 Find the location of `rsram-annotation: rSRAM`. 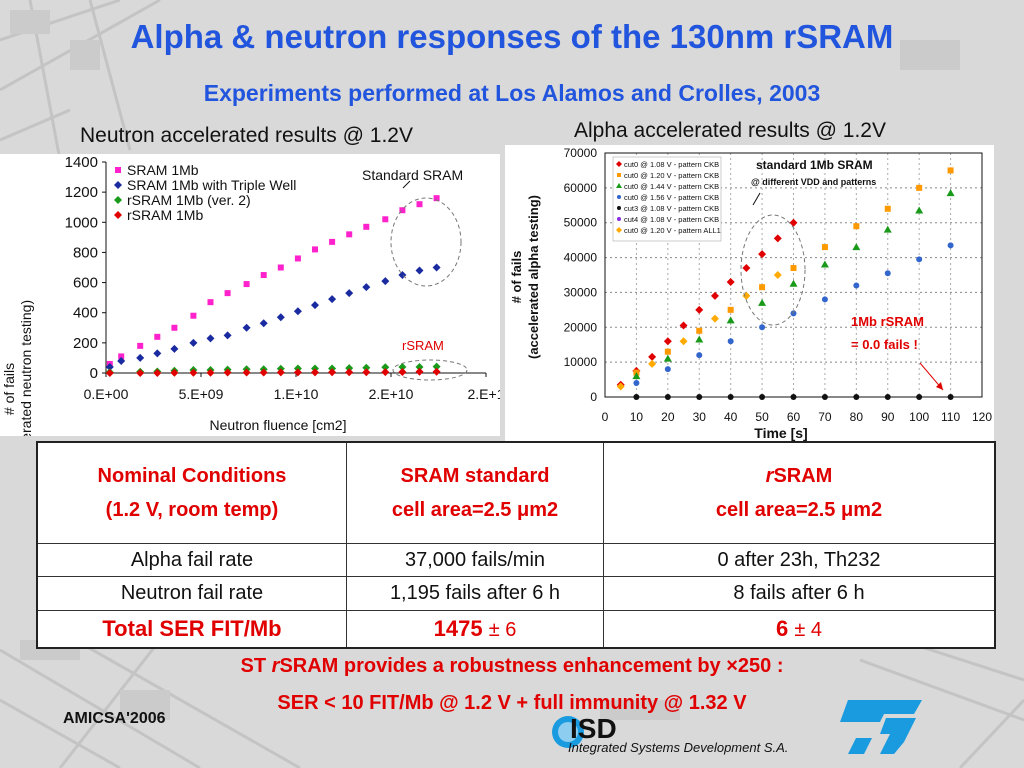

rsram-annotation: rSRAM is located at coordinates (423, 345).